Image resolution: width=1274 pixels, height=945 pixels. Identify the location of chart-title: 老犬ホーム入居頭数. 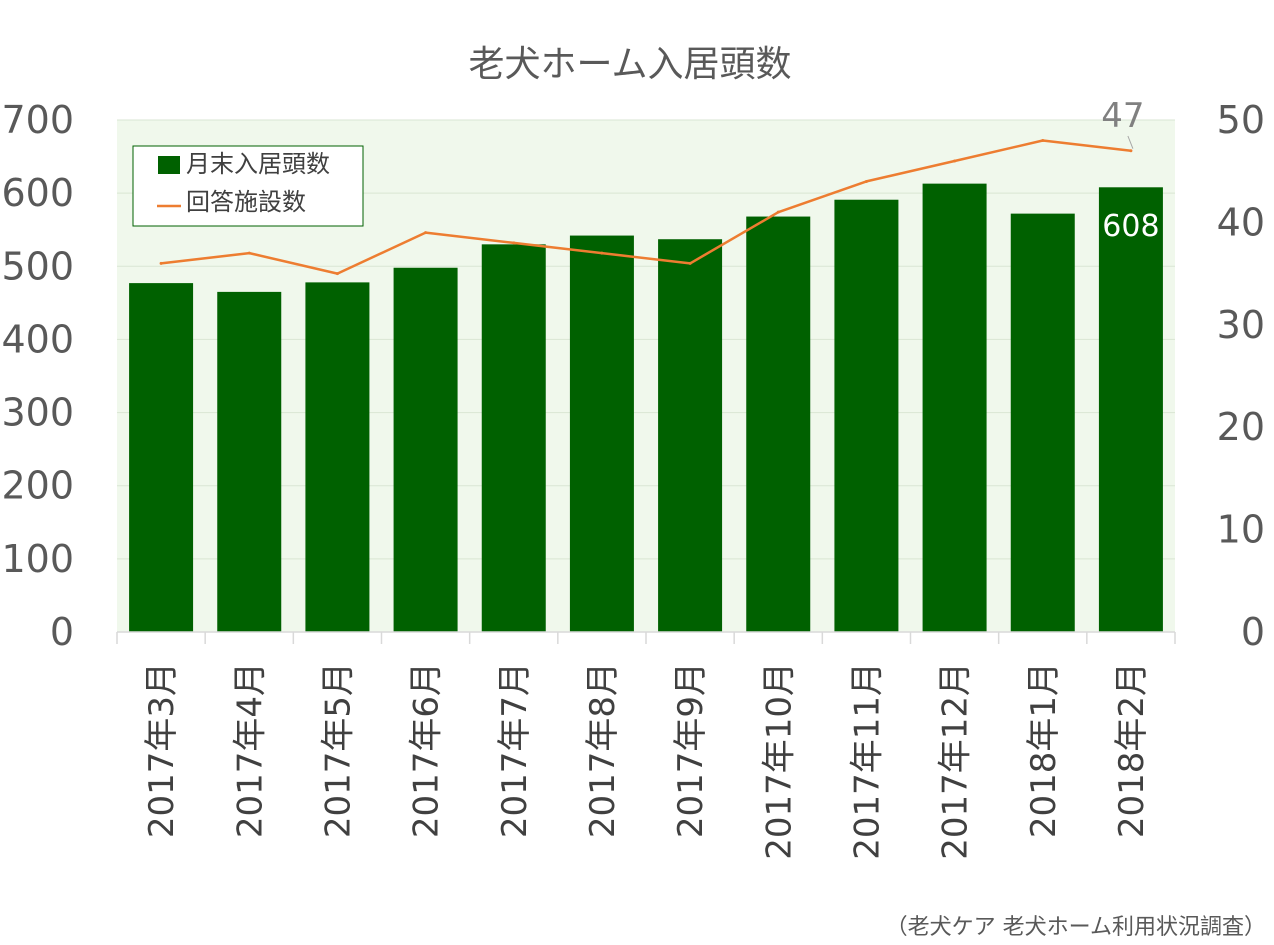
(630, 64).